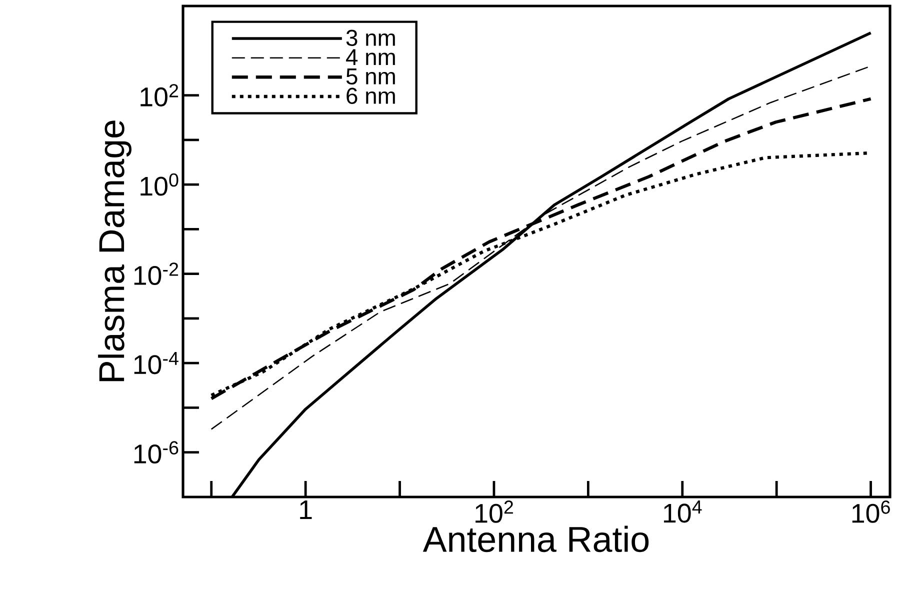 The height and width of the screenshot is (604, 914). What do you see at coordinates (370, 76) in the screenshot?
I see `legend-label: 5 nm` at bounding box center [370, 76].